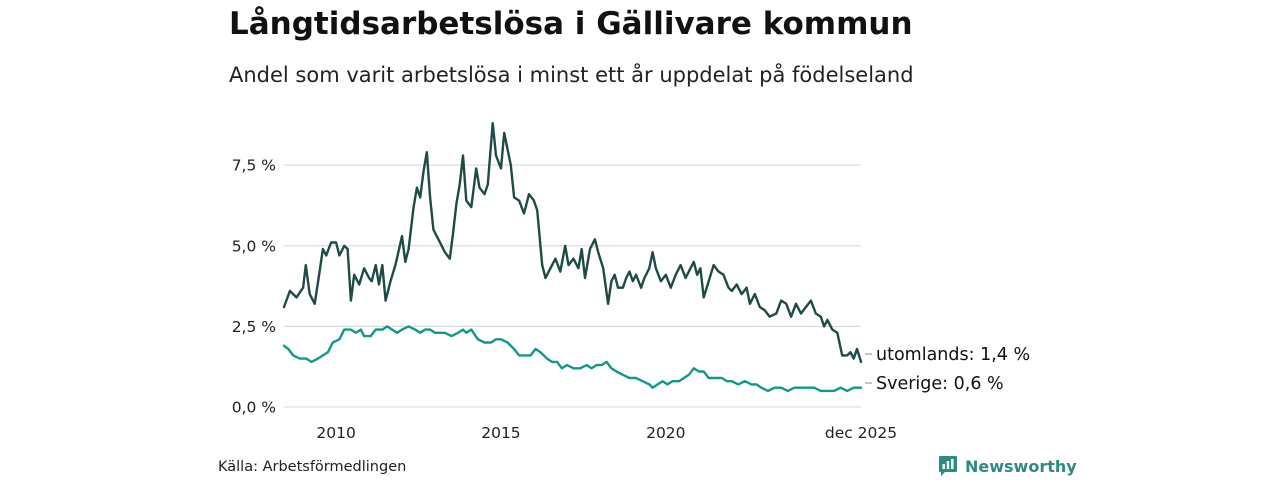 This screenshot has height=480, width=1280. Describe the element at coordinates (335, 433) in the screenshot. I see `x-tick-label: 2010` at that location.